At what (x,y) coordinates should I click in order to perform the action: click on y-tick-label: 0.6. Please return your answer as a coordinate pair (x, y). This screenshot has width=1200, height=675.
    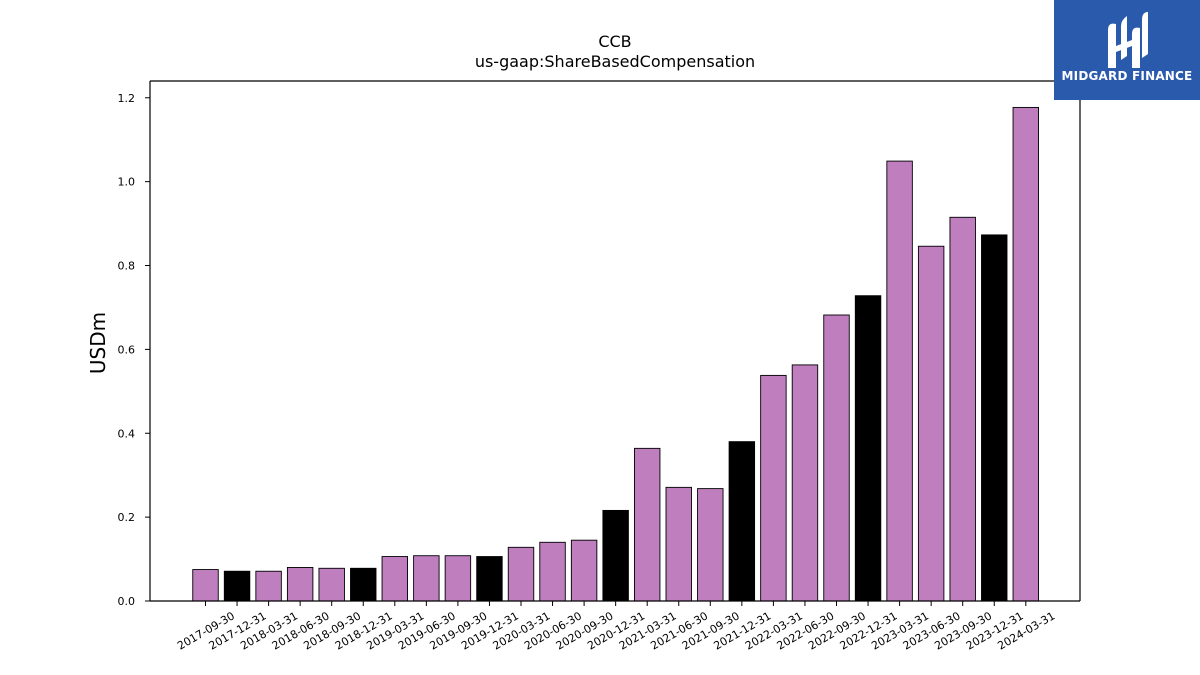
    Looking at the image, I should click on (127, 349).